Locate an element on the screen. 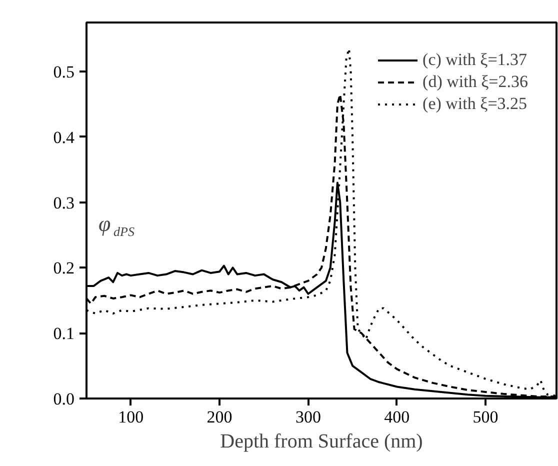  x-axis-title: Depth from Surface (nm) is located at coordinates (321, 441).